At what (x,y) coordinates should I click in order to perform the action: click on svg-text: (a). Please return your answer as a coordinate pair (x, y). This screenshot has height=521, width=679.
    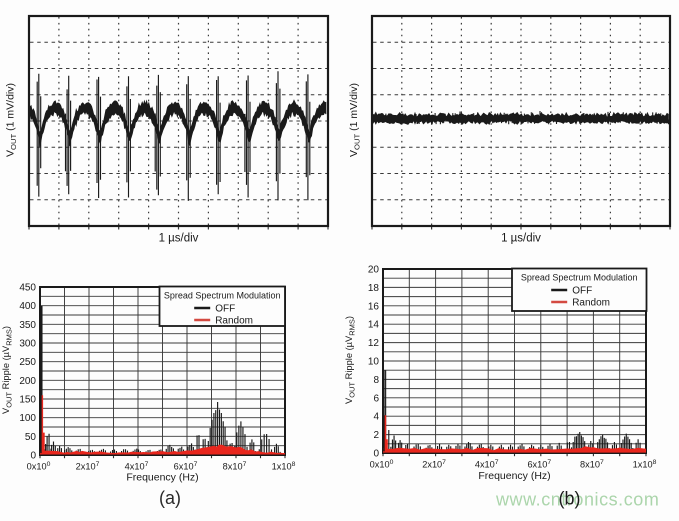
    Looking at the image, I should click on (170, 498).